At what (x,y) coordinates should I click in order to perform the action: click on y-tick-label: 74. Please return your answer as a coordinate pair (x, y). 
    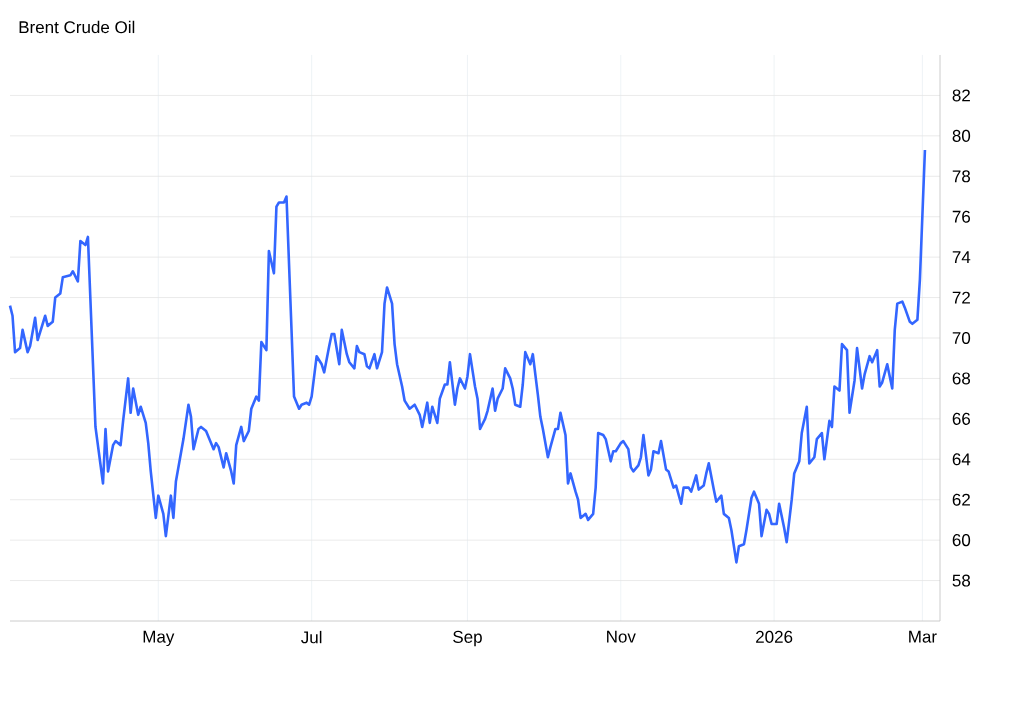
    Looking at the image, I should click on (961, 257).